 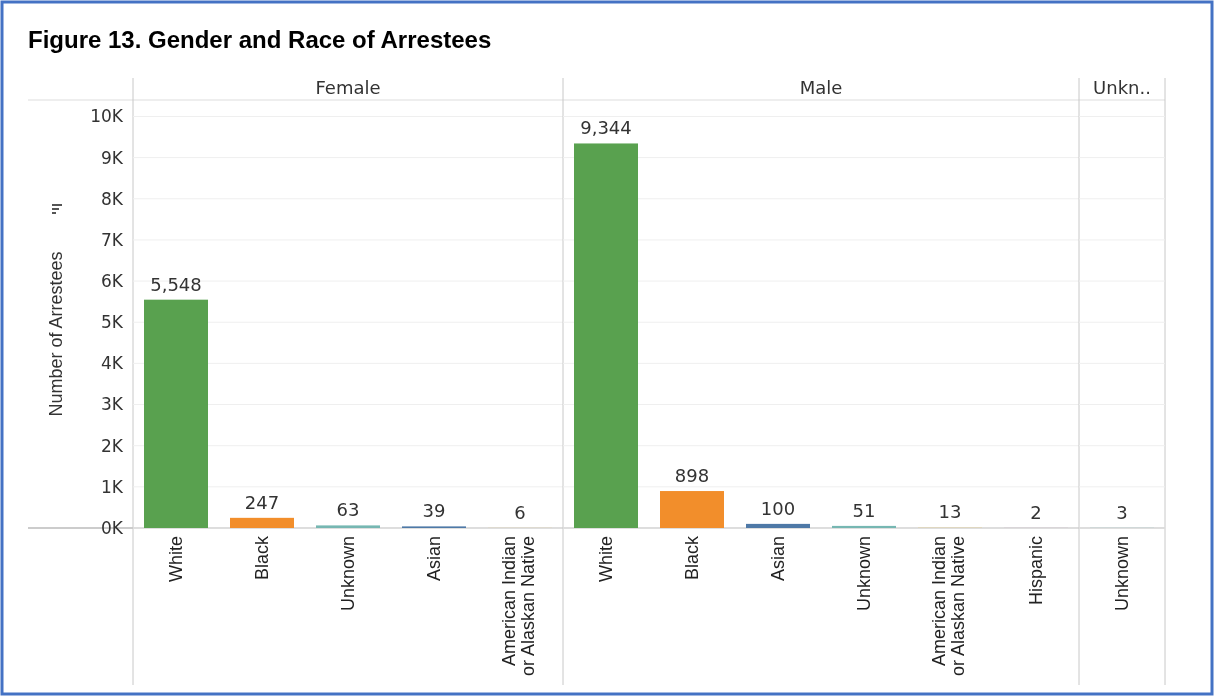 What do you see at coordinates (107, 116) in the screenshot?
I see `y-tick-label: 10K` at bounding box center [107, 116].